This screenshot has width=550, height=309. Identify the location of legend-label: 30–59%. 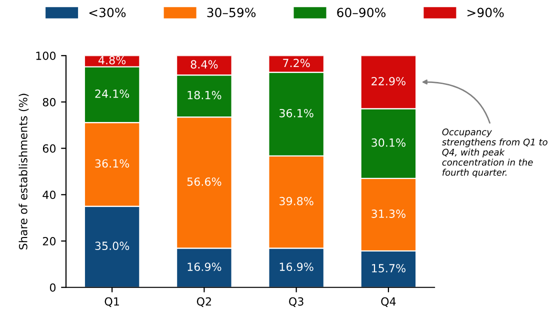
(231, 13).